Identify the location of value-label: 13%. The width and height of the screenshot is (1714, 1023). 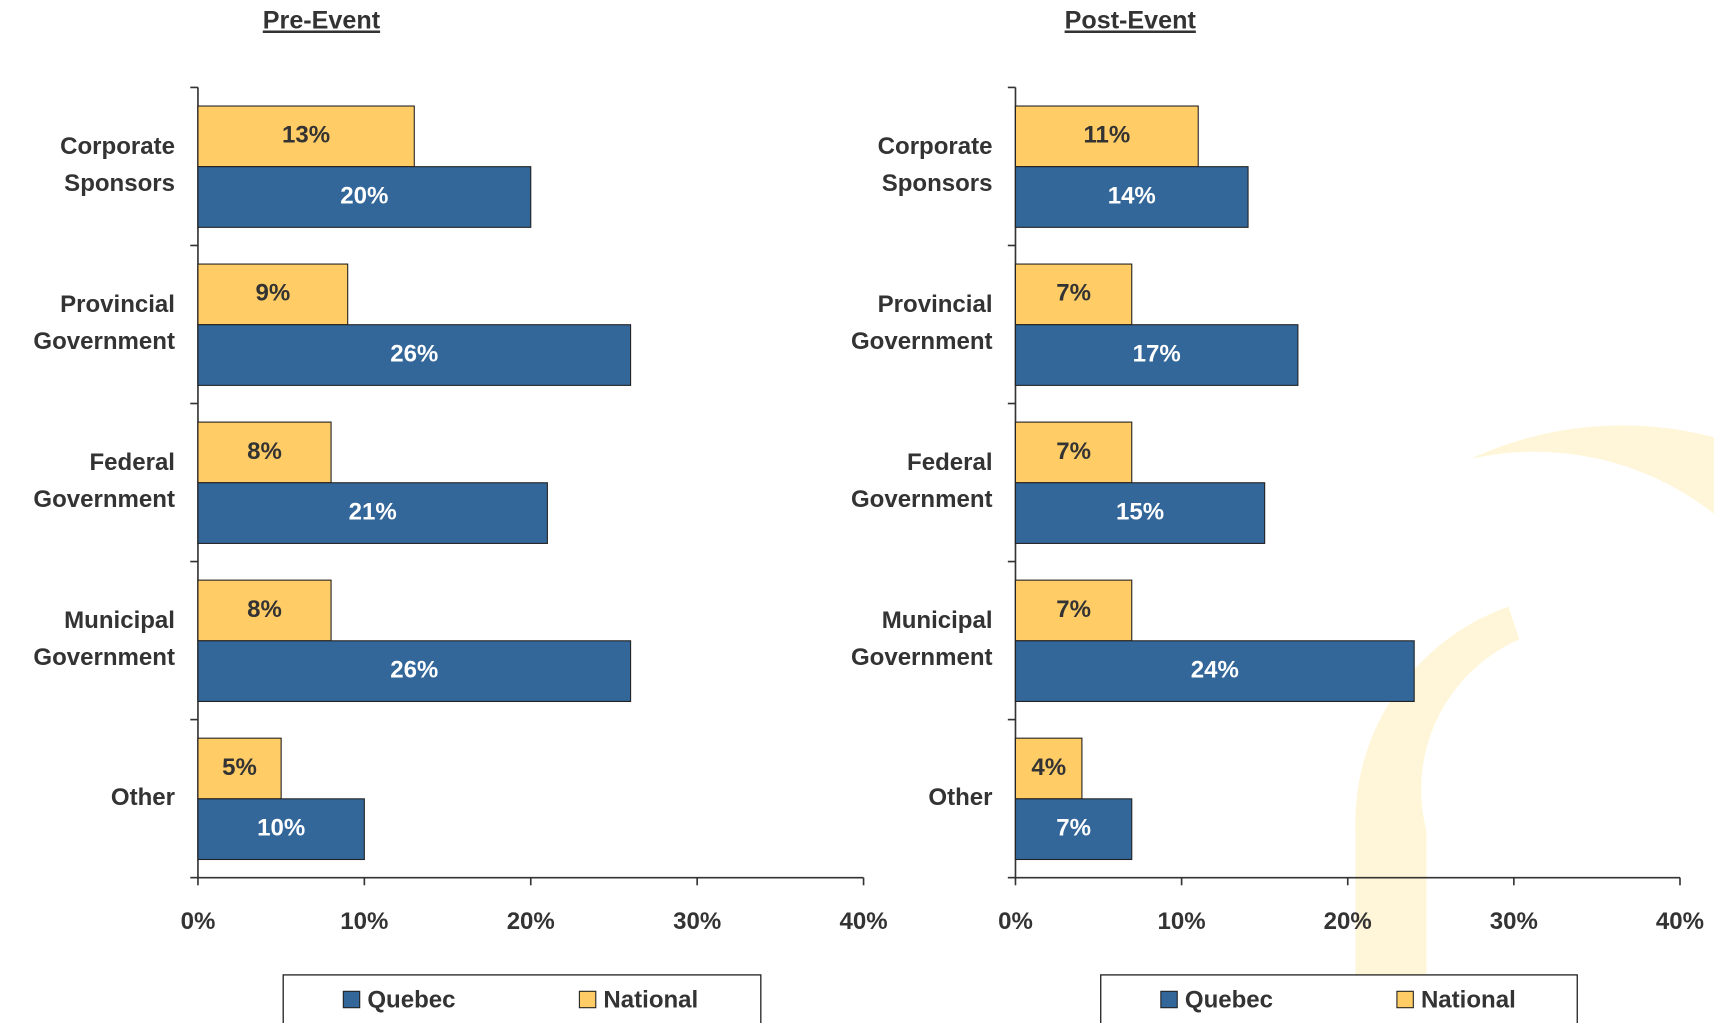
(306, 135).